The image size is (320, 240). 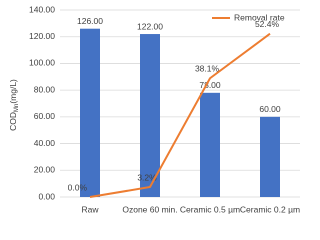 I want to click on bar-value-label: 60.00, so click(x=270, y=109).